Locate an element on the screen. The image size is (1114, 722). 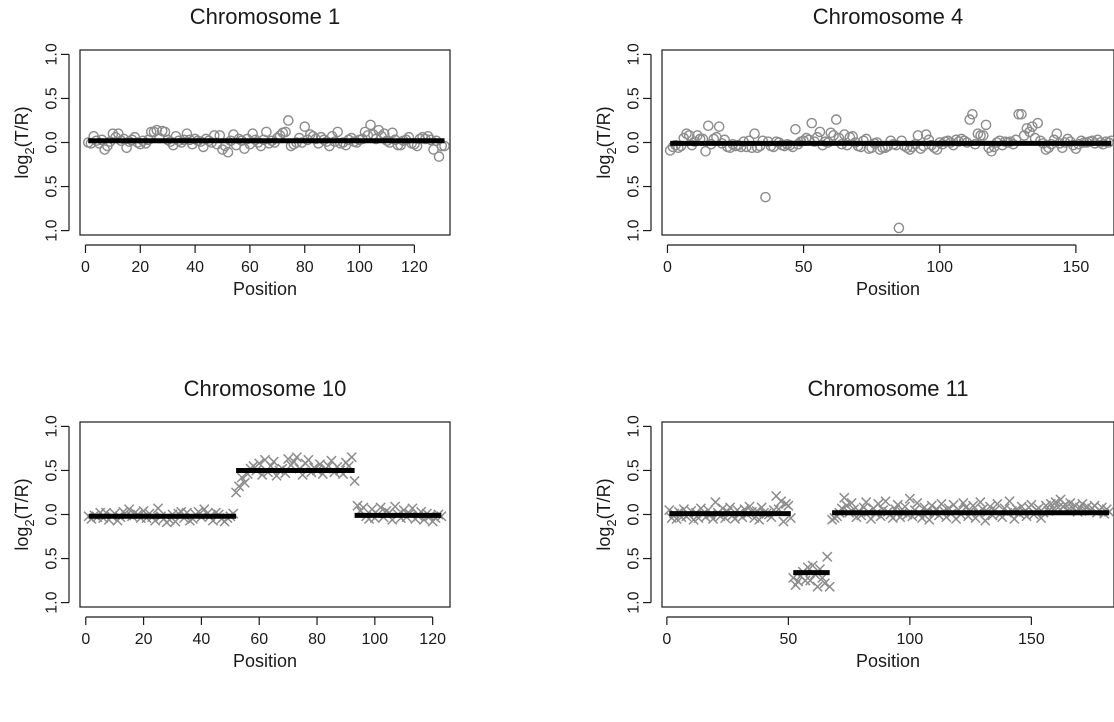
x-tick-label: 120 is located at coordinates (414, 267).